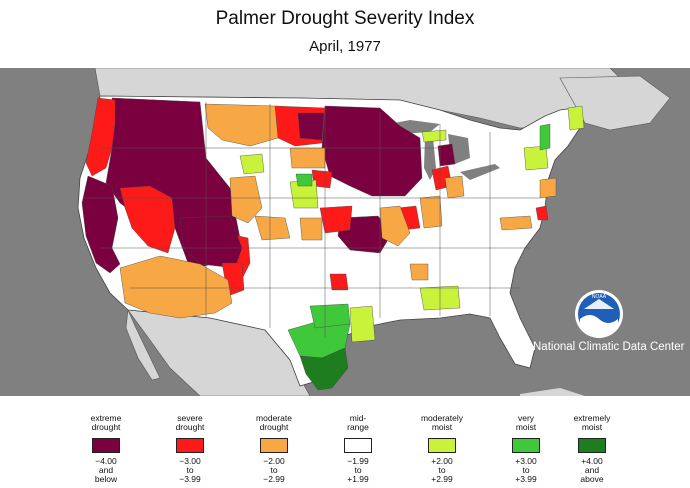  What do you see at coordinates (324, 369) in the screenshot?
I see `region-extmoist-tx` at bounding box center [324, 369].